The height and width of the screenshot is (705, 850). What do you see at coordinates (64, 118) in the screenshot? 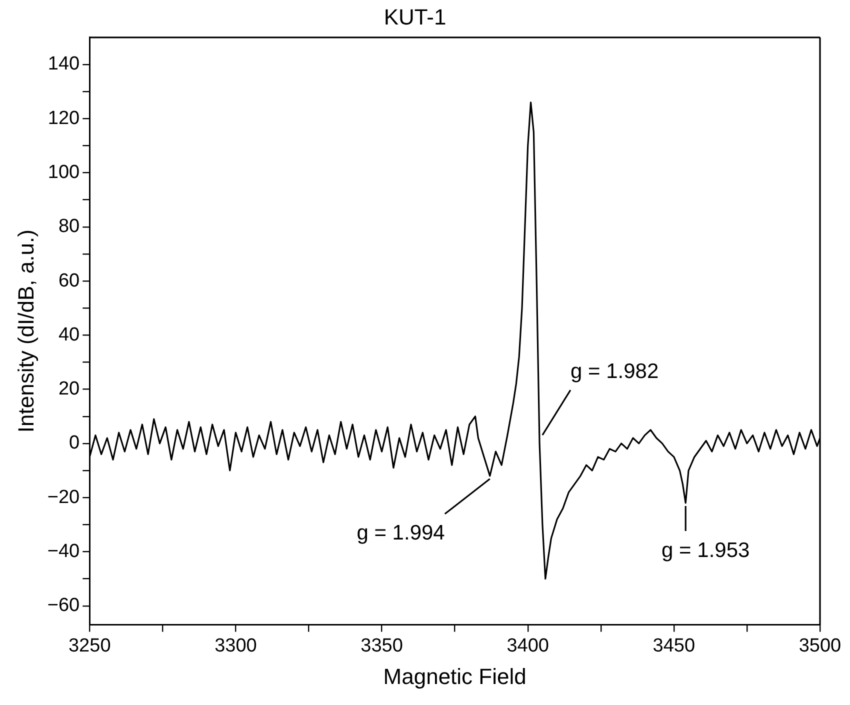
I see `y-tick-label: 120` at bounding box center [64, 118].